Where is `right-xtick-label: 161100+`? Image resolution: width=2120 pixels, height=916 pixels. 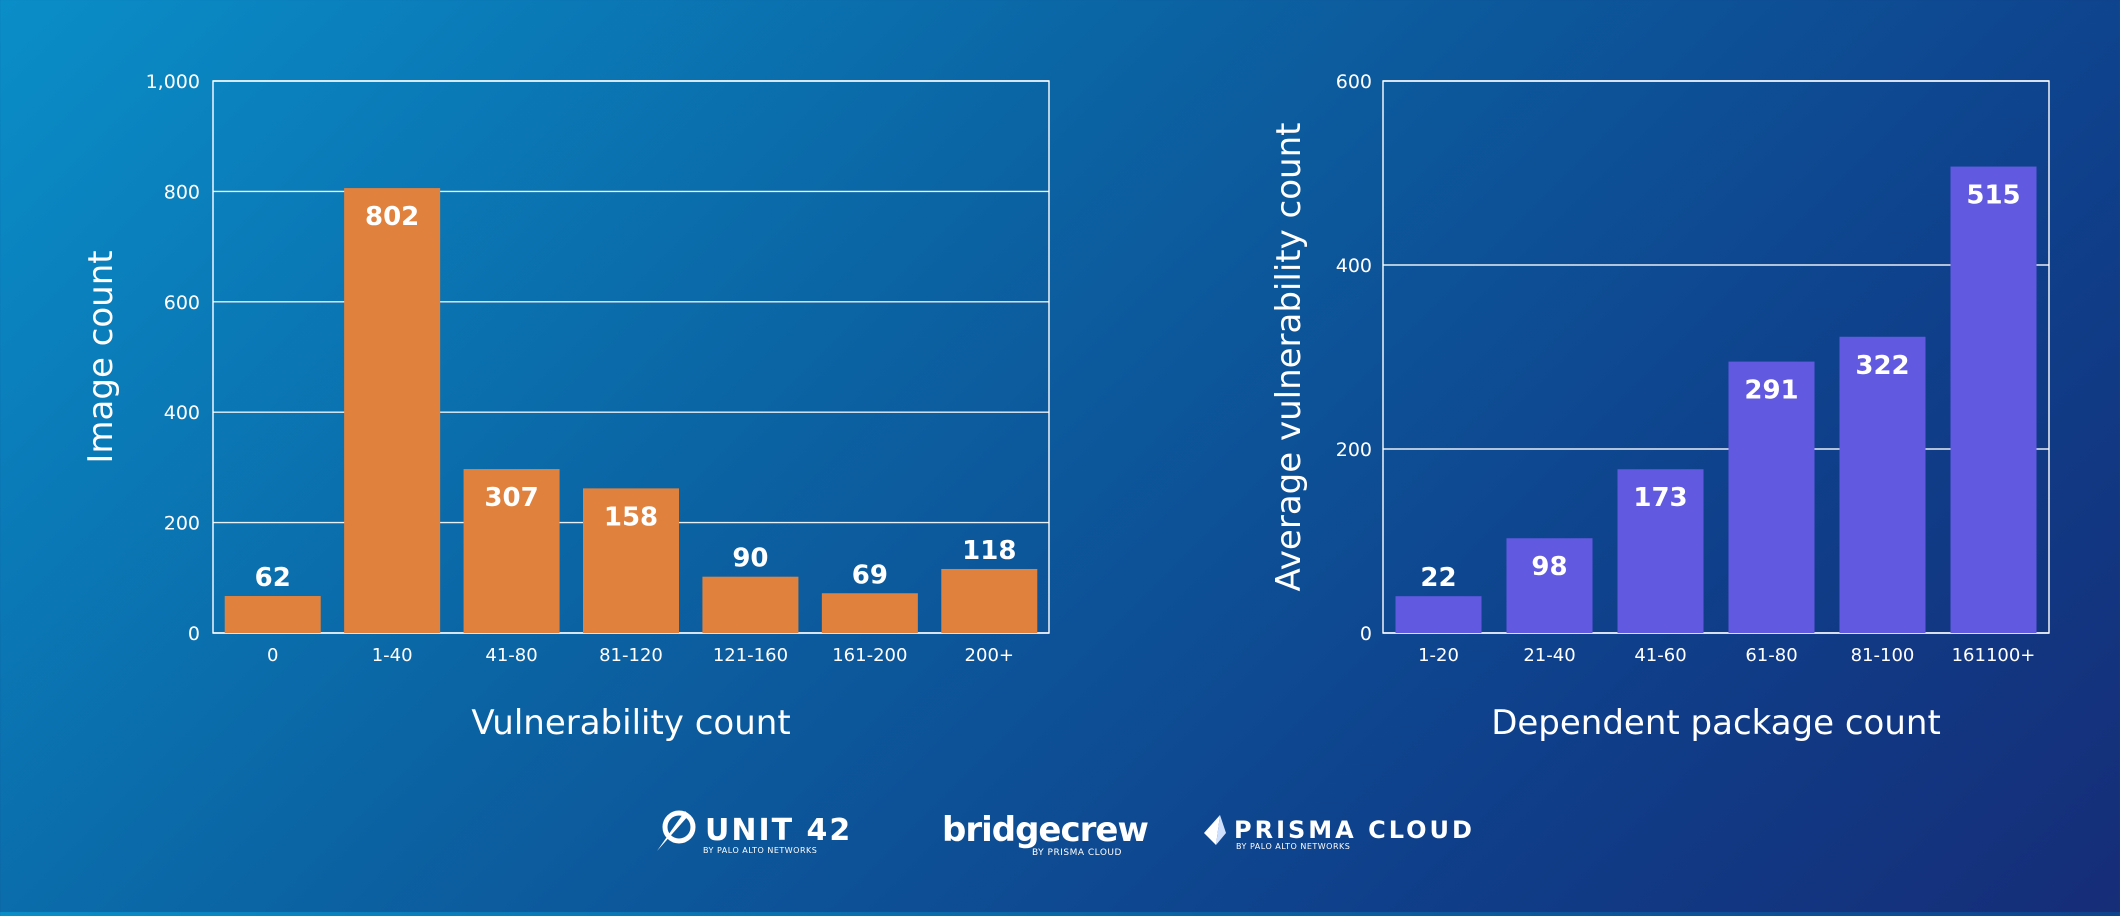 right-xtick-label: 161100+ is located at coordinates (1994, 655).